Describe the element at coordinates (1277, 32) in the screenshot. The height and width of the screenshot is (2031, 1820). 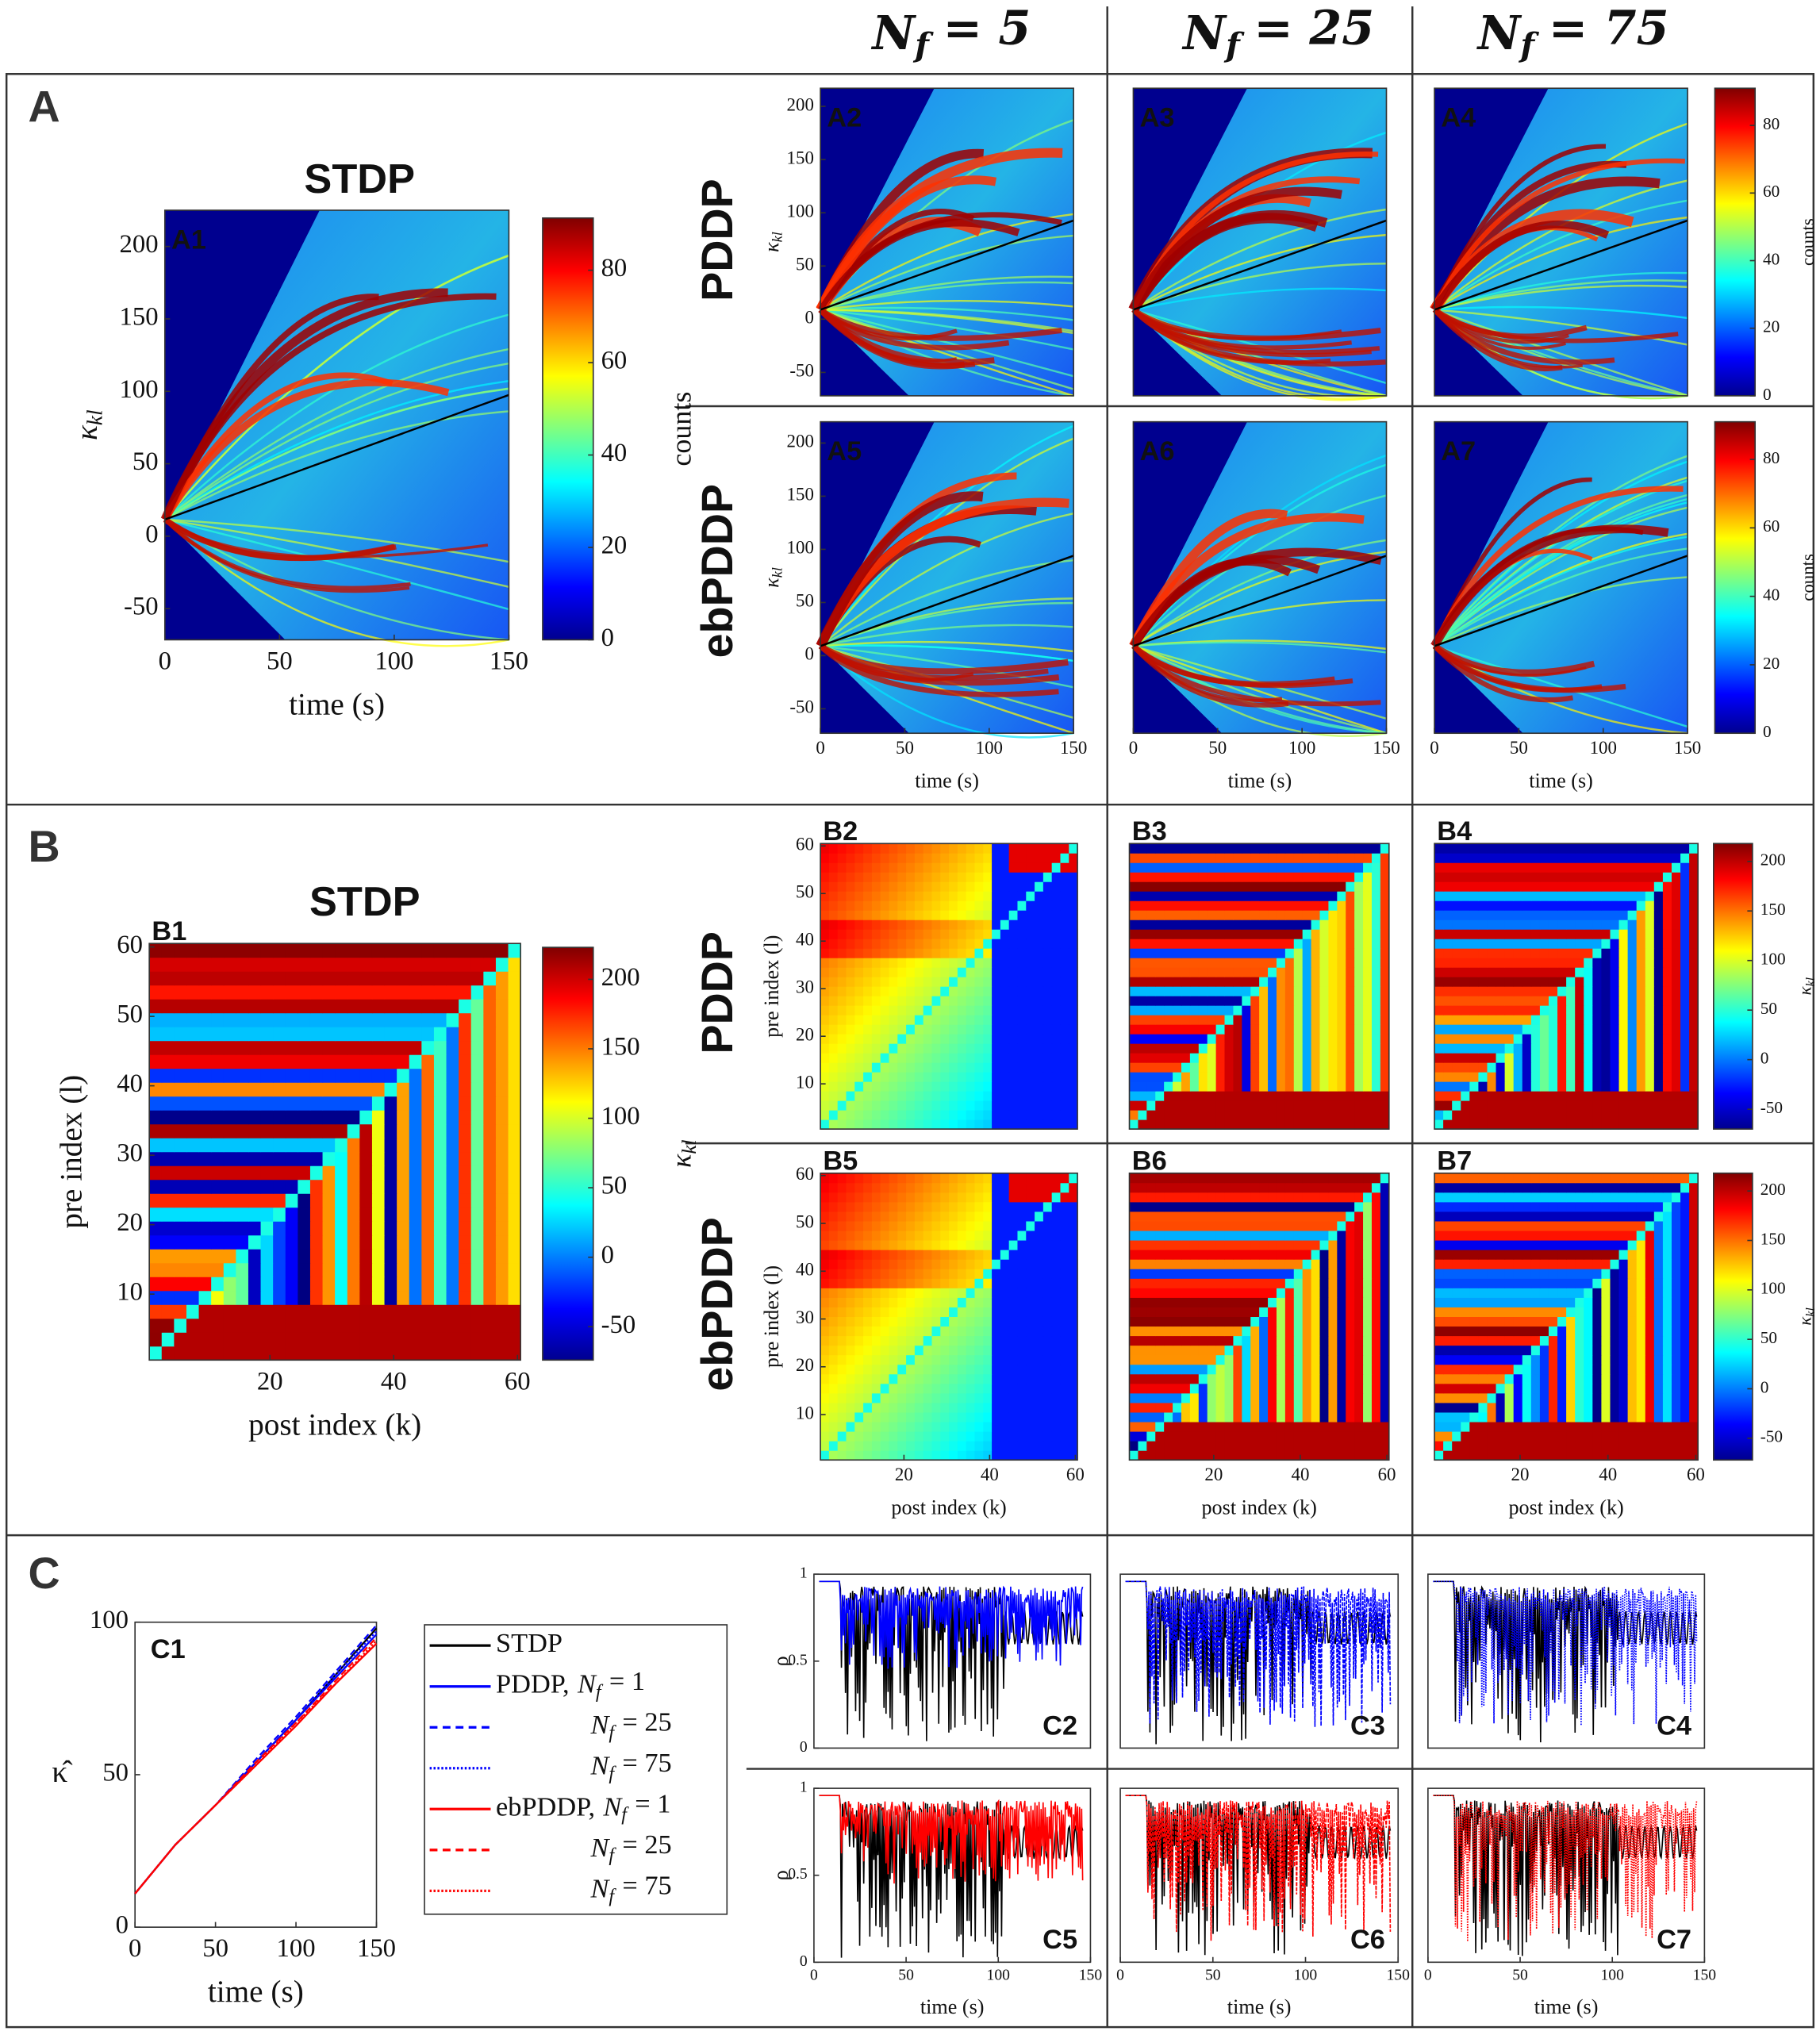
I see `column-header: Nf= 25` at that location.